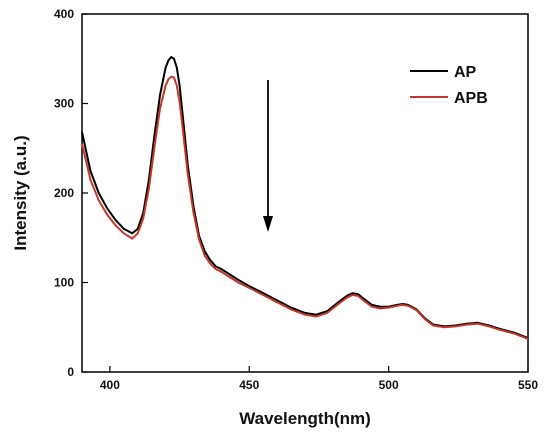  Describe the element at coordinates (389, 385) in the screenshot. I see `x-tick-label-500: 500` at that location.